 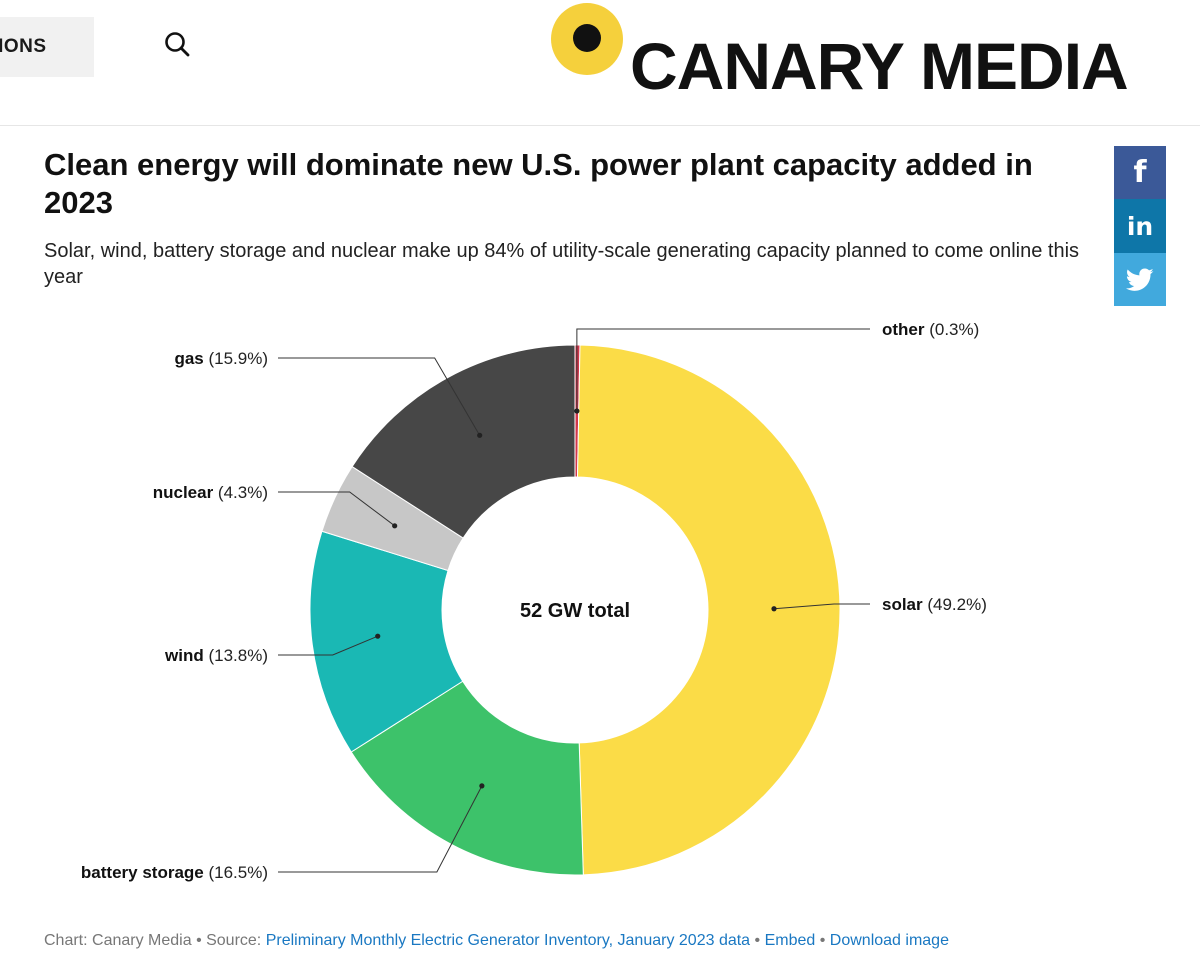 I want to click on twitter-icon, so click(x=1140, y=279).